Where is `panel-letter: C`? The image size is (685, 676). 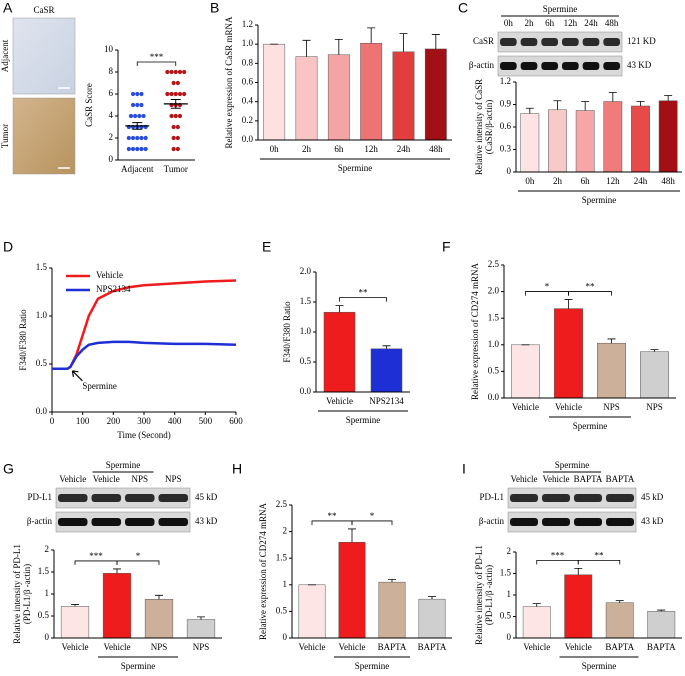 panel-letter: C is located at coordinates (463, 8).